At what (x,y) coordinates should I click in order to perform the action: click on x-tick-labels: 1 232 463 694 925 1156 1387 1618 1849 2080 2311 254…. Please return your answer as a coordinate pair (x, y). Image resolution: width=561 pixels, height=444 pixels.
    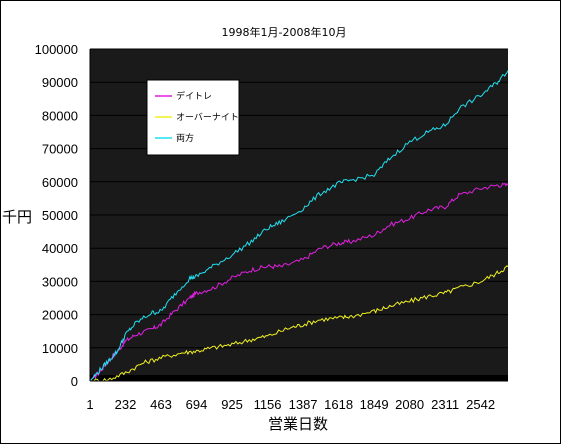
    Looking at the image, I should click on (290, 404).